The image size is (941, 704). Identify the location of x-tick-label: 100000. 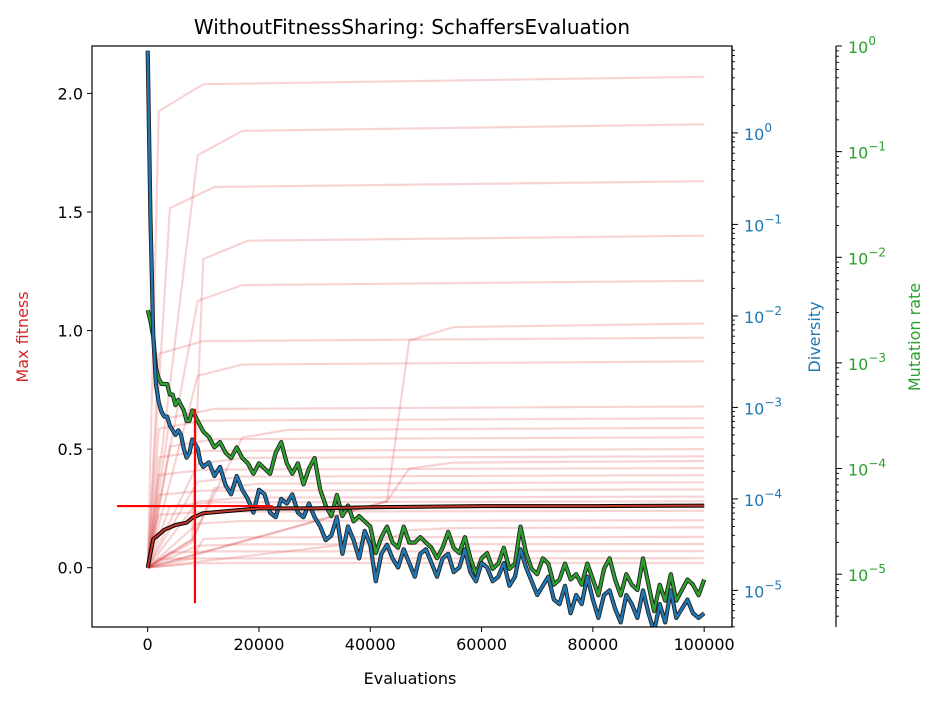
(704, 644).